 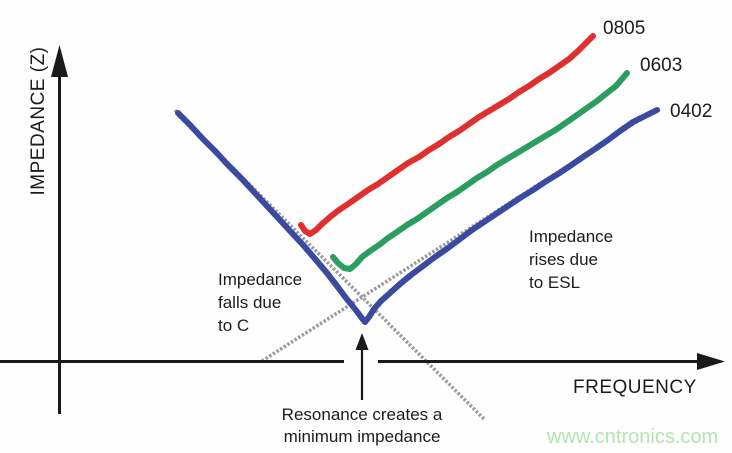 I want to click on x-axis-label: FREQUENCY, so click(x=635, y=387).